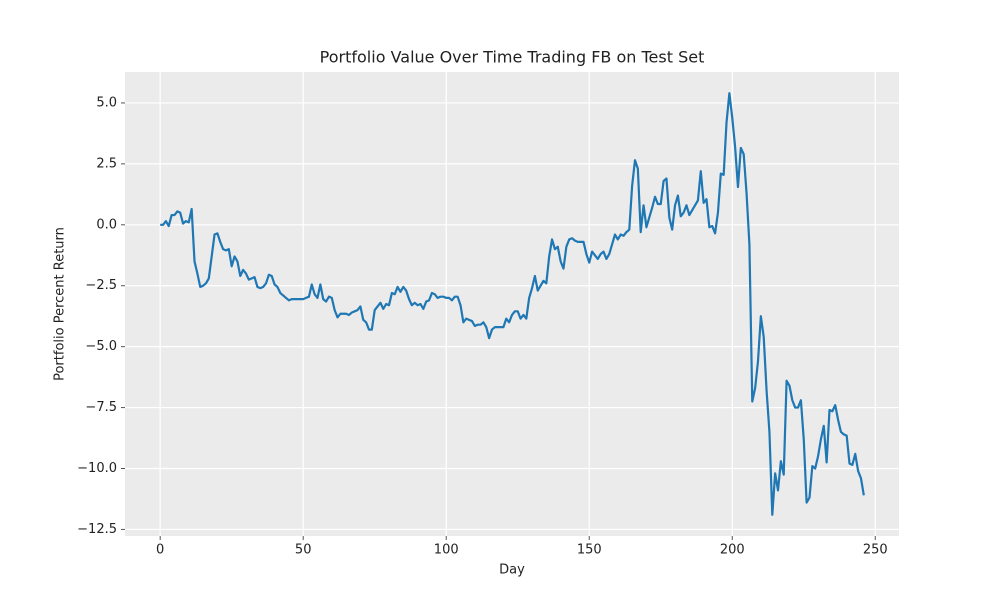  What do you see at coordinates (101, 407) in the screenshot?
I see `y-tick-label: −7.5` at bounding box center [101, 407].